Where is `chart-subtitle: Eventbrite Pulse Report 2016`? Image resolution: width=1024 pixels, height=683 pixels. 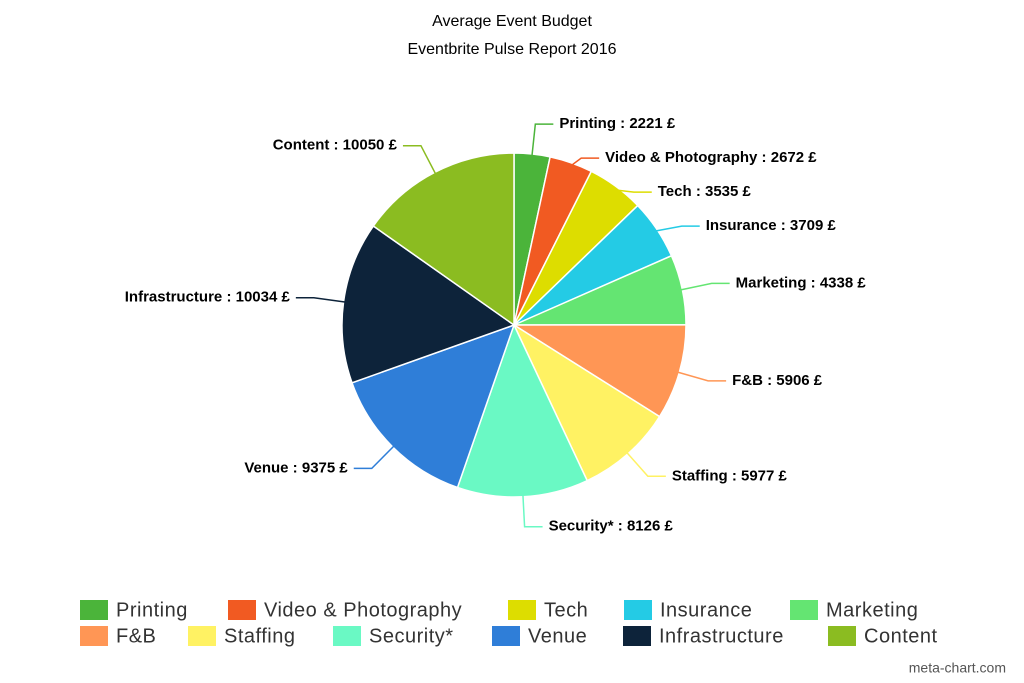
chart-subtitle: Eventbrite Pulse Report 2016 is located at coordinates (511, 49).